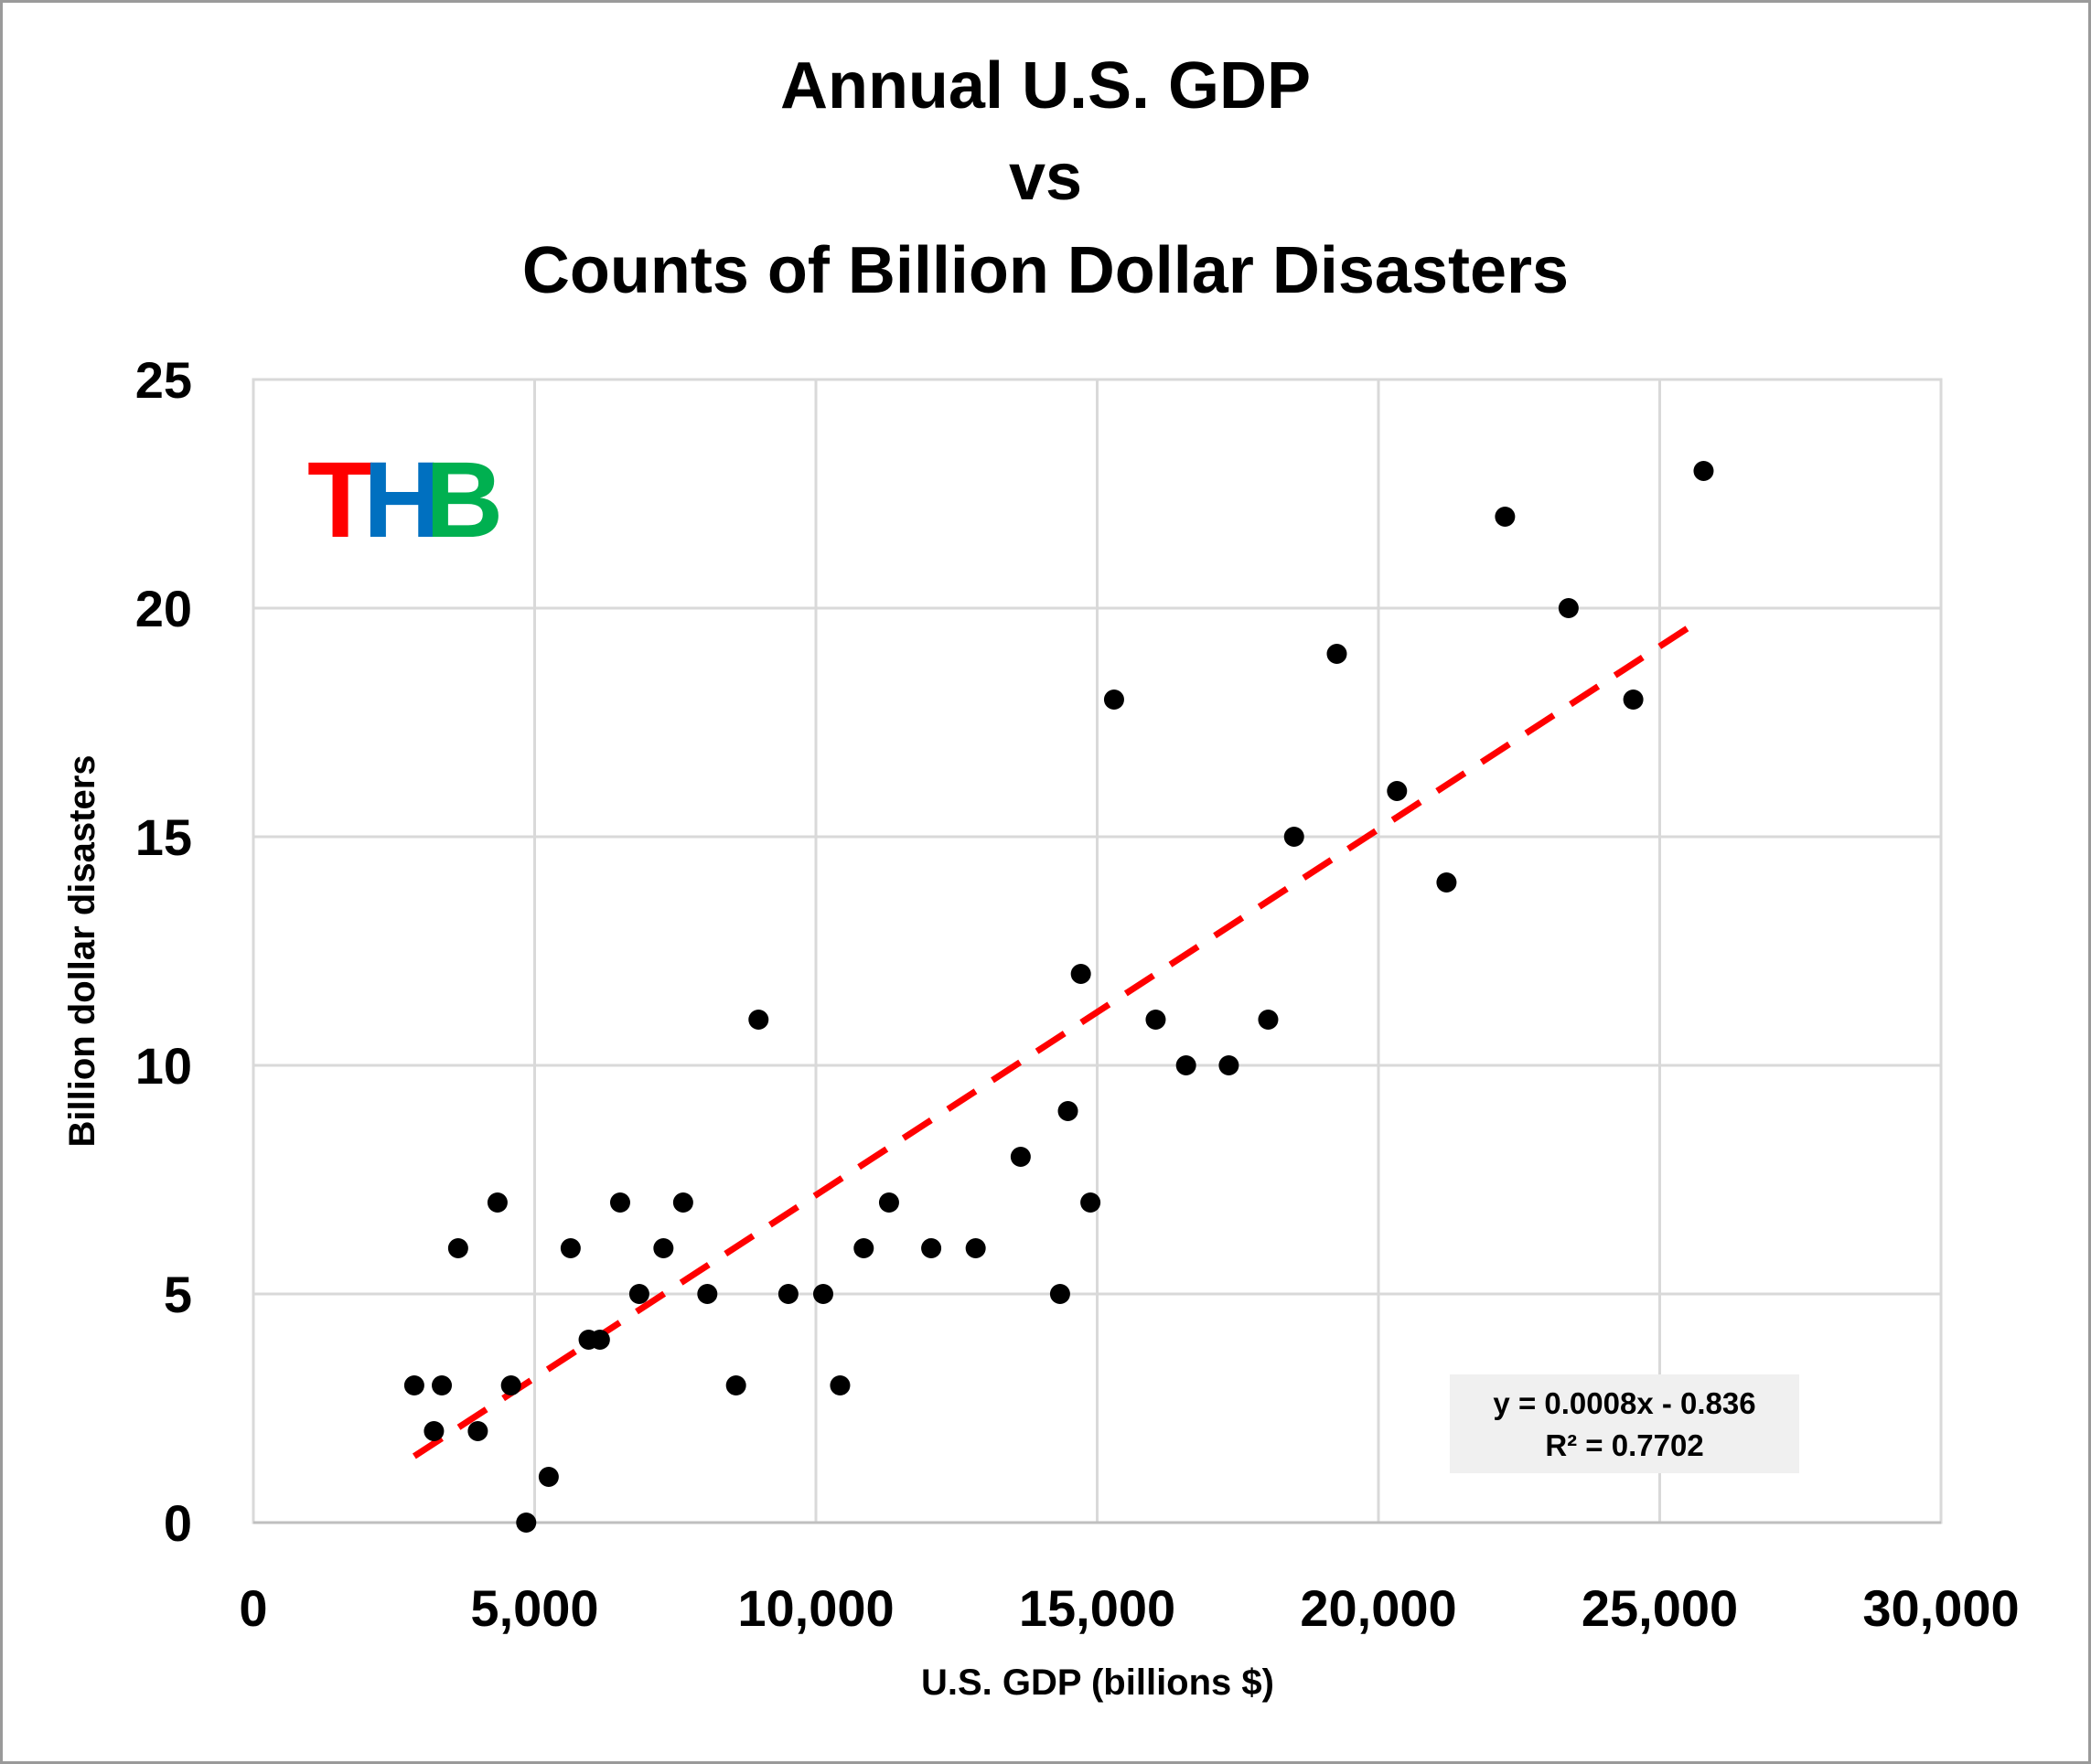 The height and width of the screenshot is (1764, 2091). Describe the element at coordinates (163, 380) in the screenshot. I see `y-tick-label: 25` at that location.